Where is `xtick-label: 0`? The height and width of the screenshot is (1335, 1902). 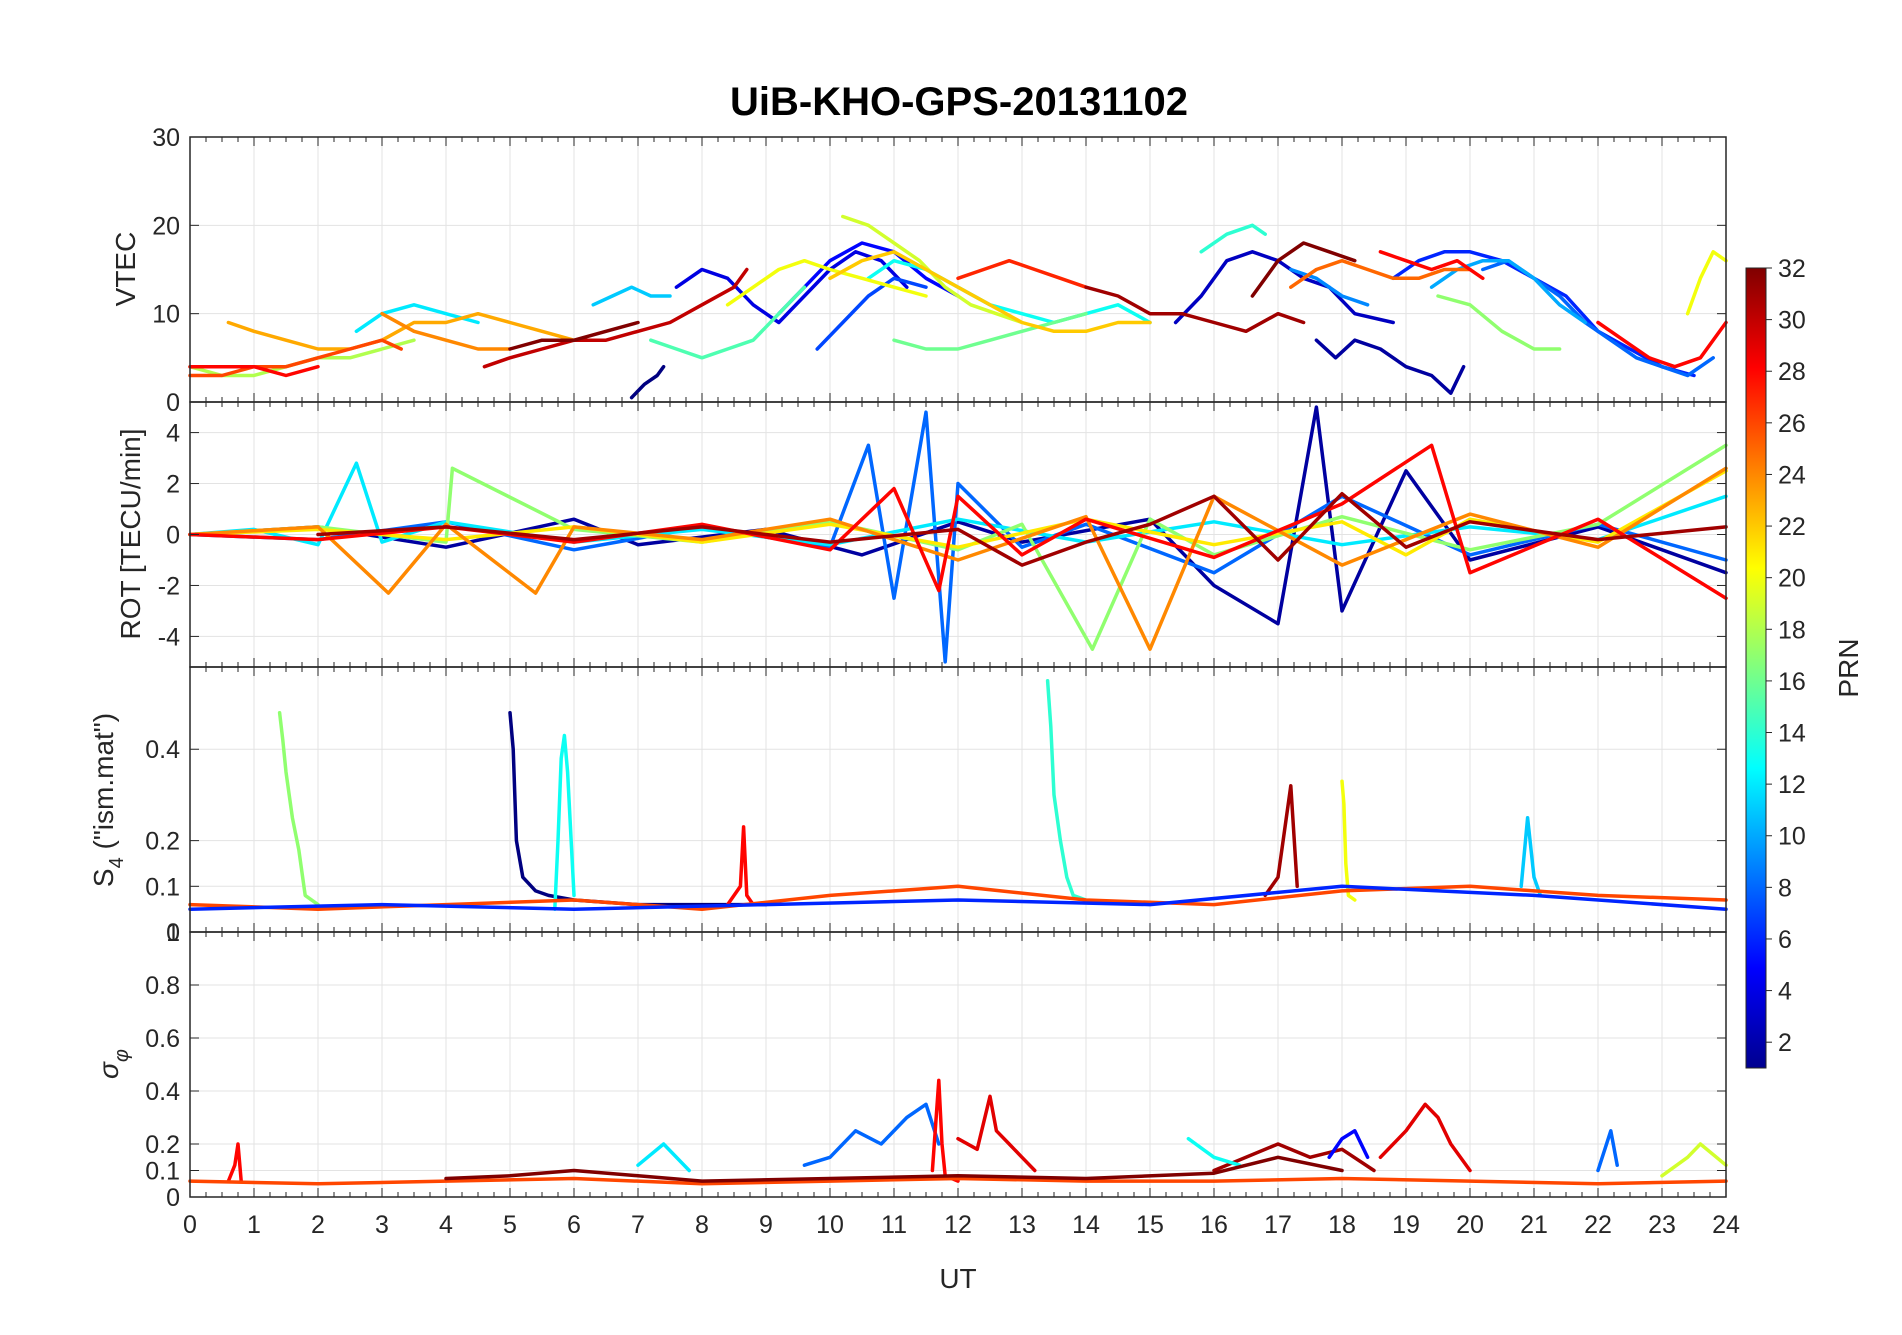 xtick-label: 0 is located at coordinates (190, 1225).